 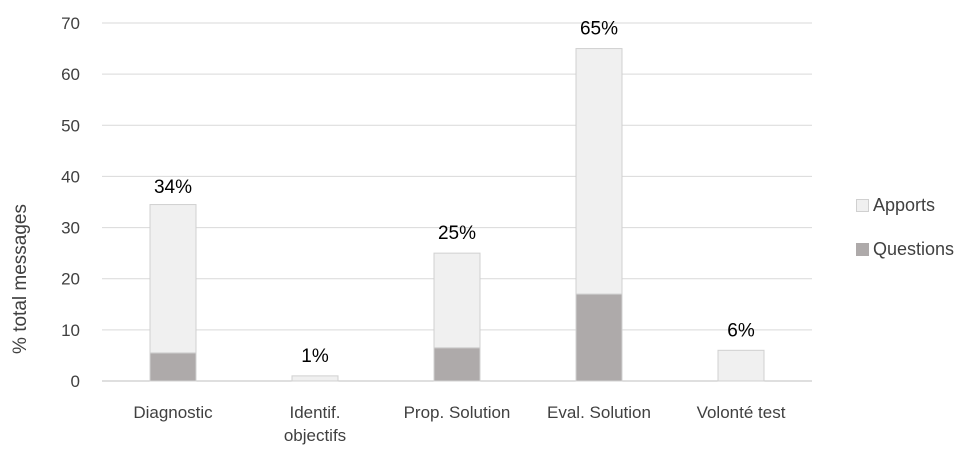 What do you see at coordinates (70, 202) in the screenshot?
I see `y-axis-ticks: 0 10 20 30 40 50 60 70` at bounding box center [70, 202].